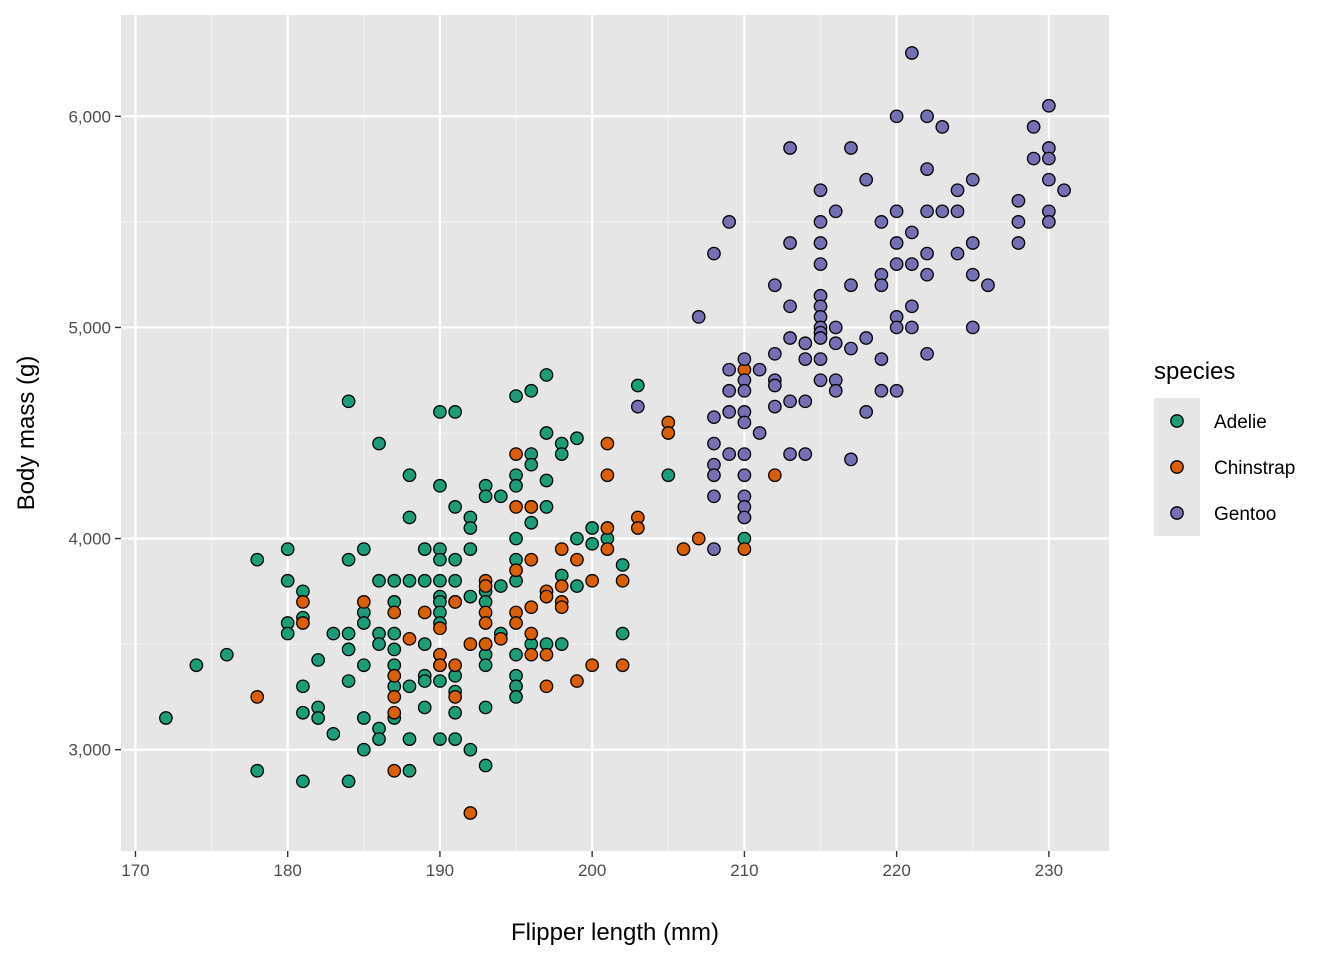  What do you see at coordinates (135, 870) in the screenshot?
I see `x-tick-label: 170` at bounding box center [135, 870].